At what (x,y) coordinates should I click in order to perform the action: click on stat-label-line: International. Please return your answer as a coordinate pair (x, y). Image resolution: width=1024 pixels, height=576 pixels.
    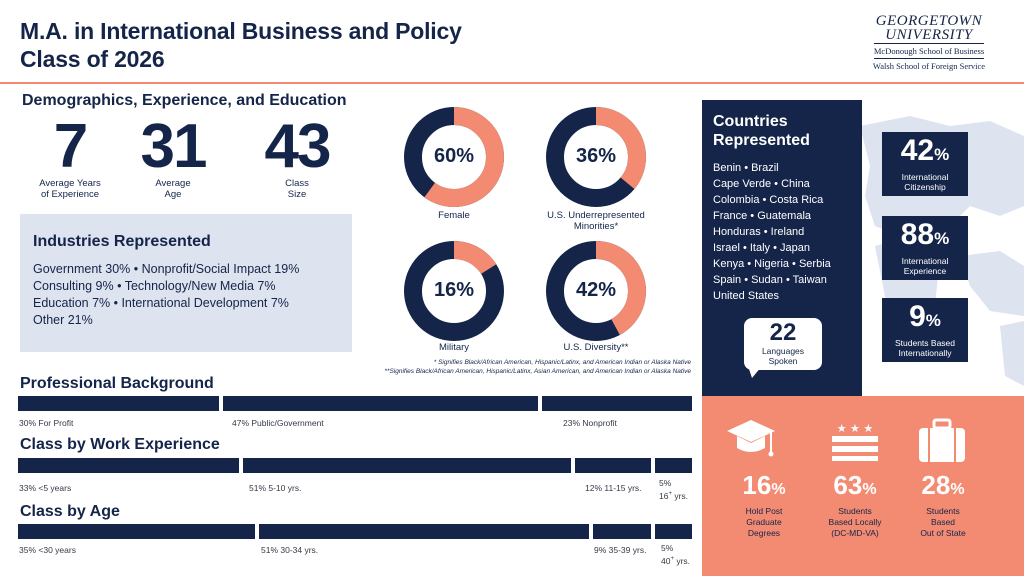
    Looking at the image, I should click on (925, 261).